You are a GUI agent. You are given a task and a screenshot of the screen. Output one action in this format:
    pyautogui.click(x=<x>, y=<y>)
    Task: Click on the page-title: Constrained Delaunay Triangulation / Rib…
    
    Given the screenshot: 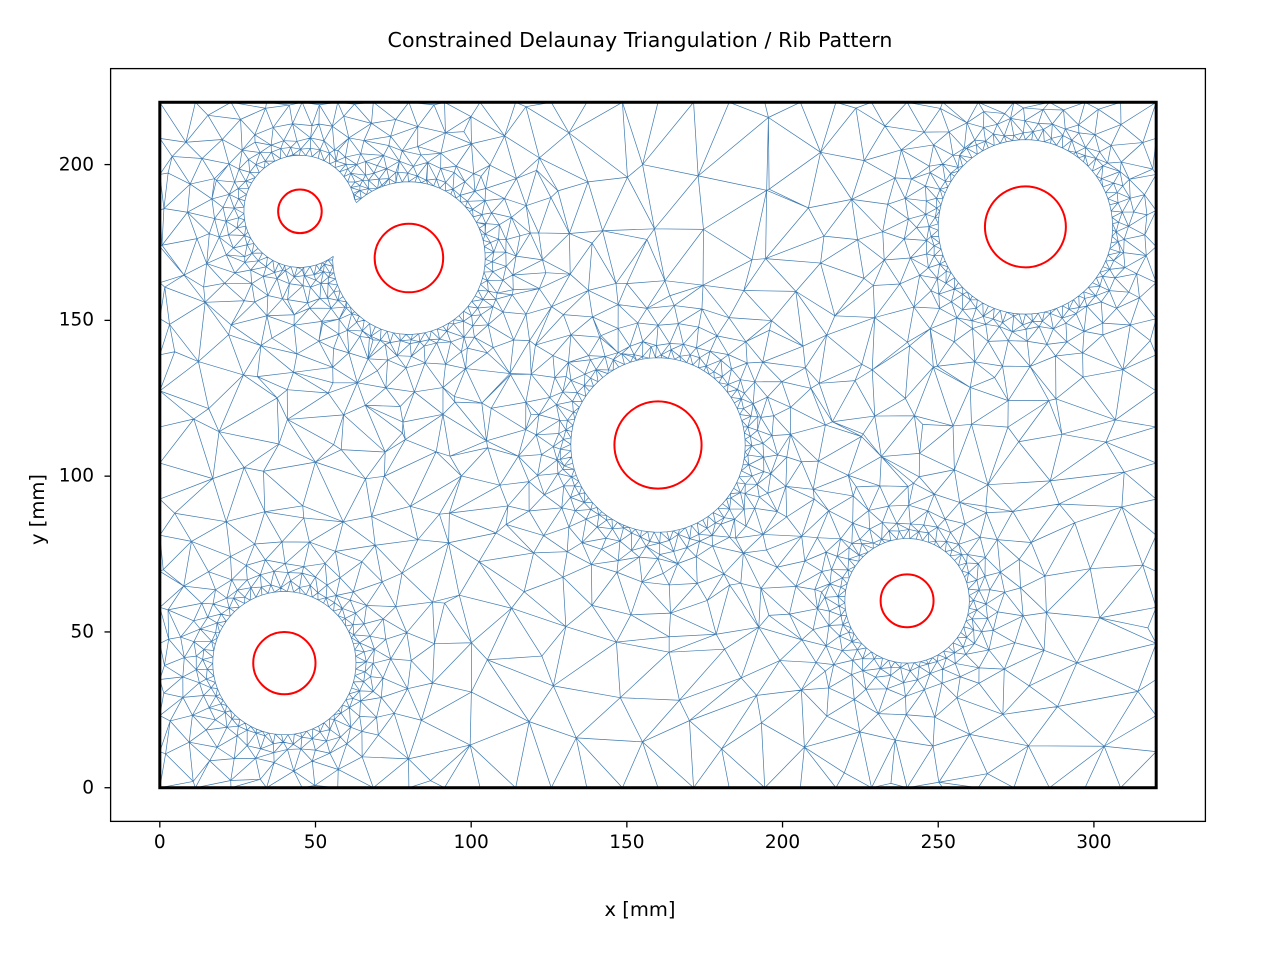 What is the action you would take?
    pyautogui.click(x=640, y=40)
    